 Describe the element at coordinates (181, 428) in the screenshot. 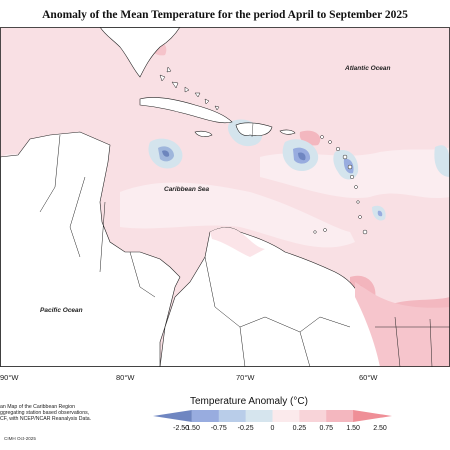

I see `legend-tick-label: -2.50` at that location.